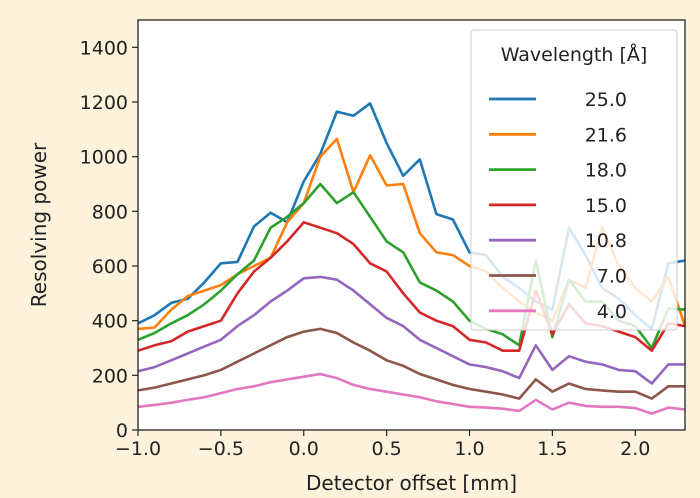 The height and width of the screenshot is (498, 700). I want to click on legend-label-1: 21.6, so click(606, 135).